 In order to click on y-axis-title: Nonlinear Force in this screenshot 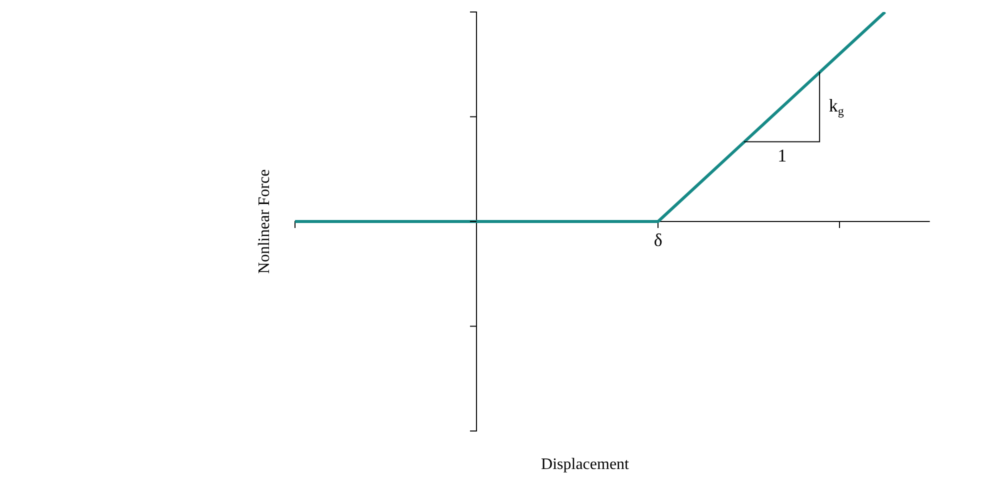, I will do `click(265, 221)`.